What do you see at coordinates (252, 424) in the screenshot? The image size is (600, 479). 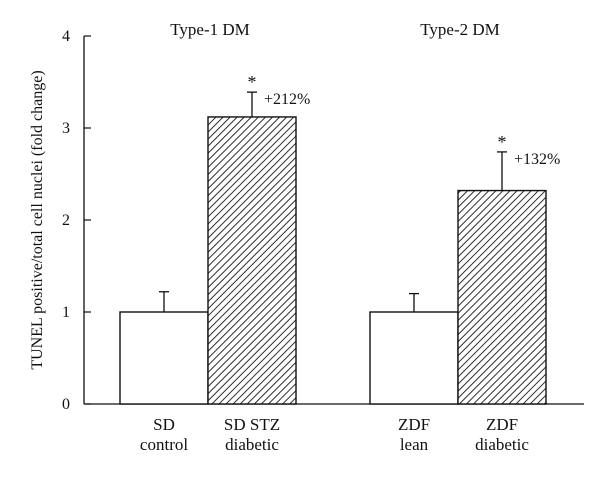 I see `category-label: SD STZ` at bounding box center [252, 424].